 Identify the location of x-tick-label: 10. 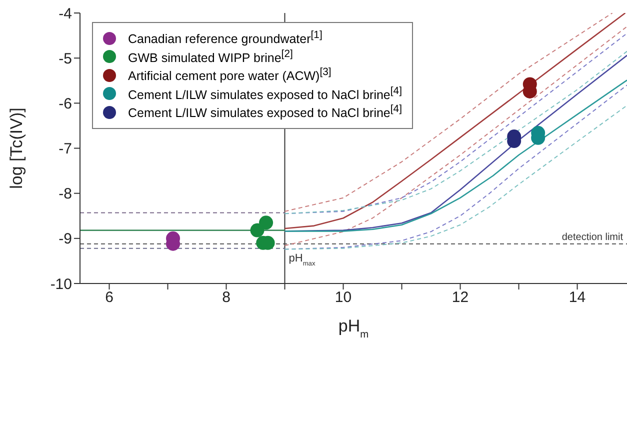
(343, 297).